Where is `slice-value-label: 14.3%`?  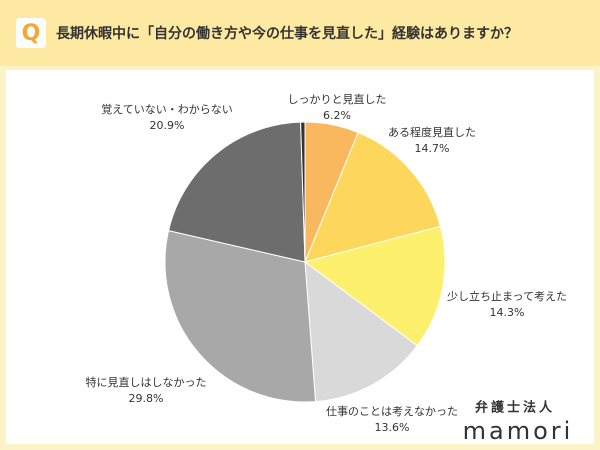 slice-value-label: 14.3% is located at coordinates (507, 312).